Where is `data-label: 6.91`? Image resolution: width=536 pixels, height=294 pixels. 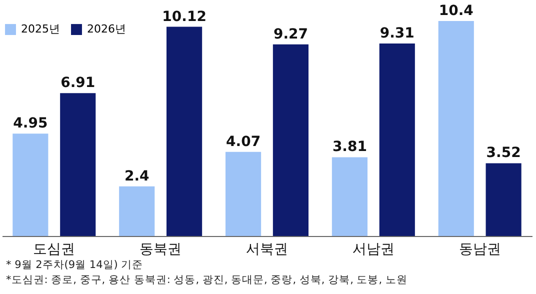 data-label: 6.91 is located at coordinates (78, 83).